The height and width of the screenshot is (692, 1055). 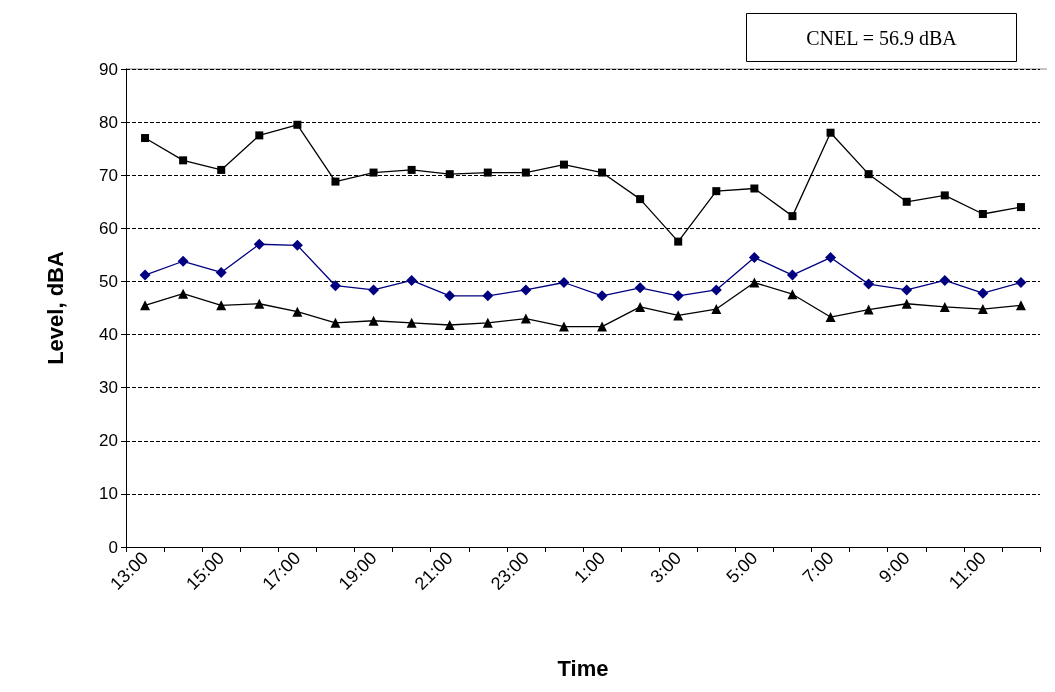 I want to click on y-tick-label: 20, so click(x=108, y=441).